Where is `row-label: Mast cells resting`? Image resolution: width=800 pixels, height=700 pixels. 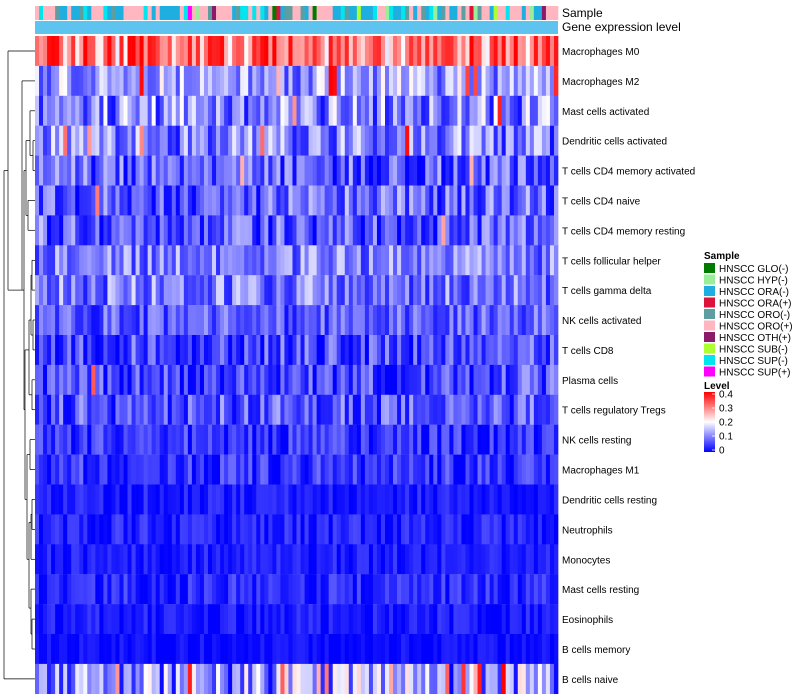 row-label: Mast cells resting is located at coordinates (600, 590).